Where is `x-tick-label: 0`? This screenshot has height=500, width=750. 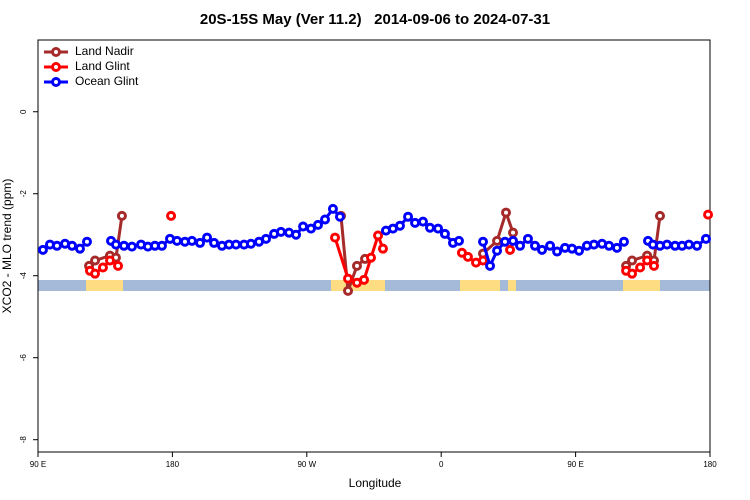 x-tick-label: 0 is located at coordinates (441, 464).